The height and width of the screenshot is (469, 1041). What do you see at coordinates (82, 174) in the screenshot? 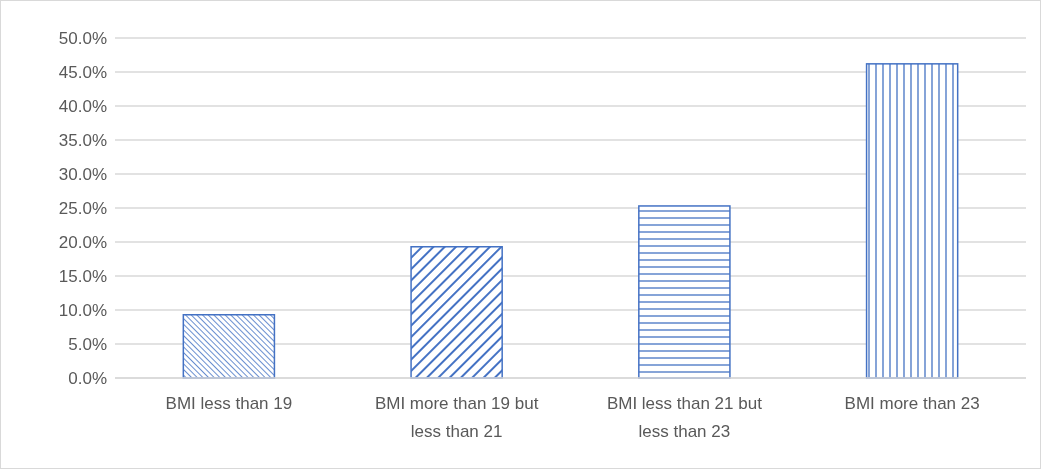
I see `y-tick-label: 30.0%` at bounding box center [82, 174].